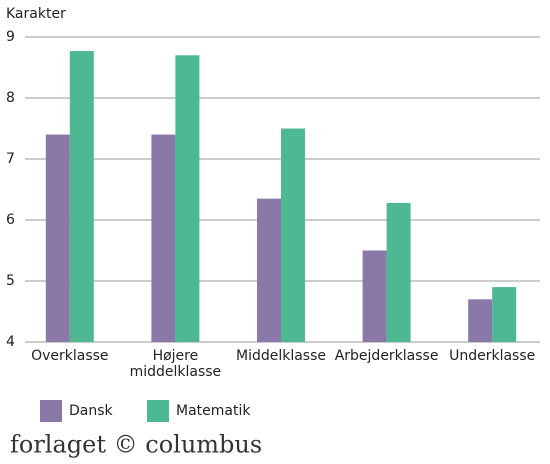  What do you see at coordinates (69, 356) in the screenshot?
I see `x-tick-label: Overklasse` at bounding box center [69, 356].